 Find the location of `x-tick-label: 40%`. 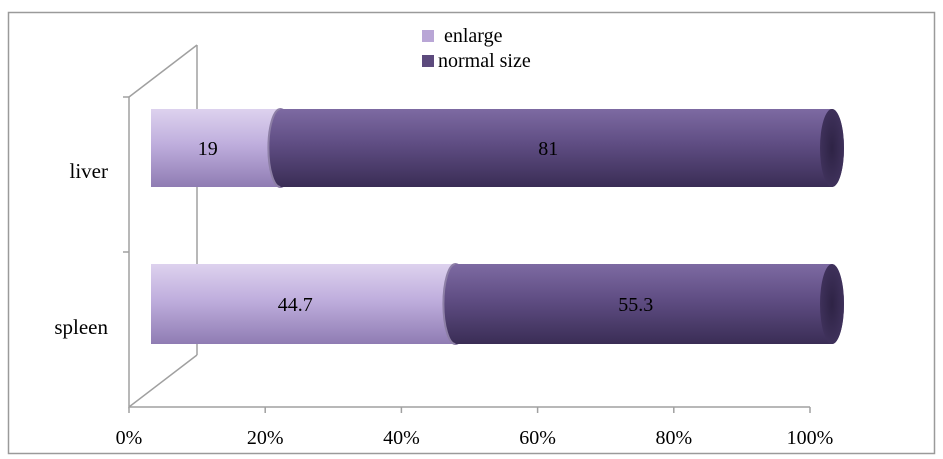

x-tick-label: 40% is located at coordinates (401, 438).